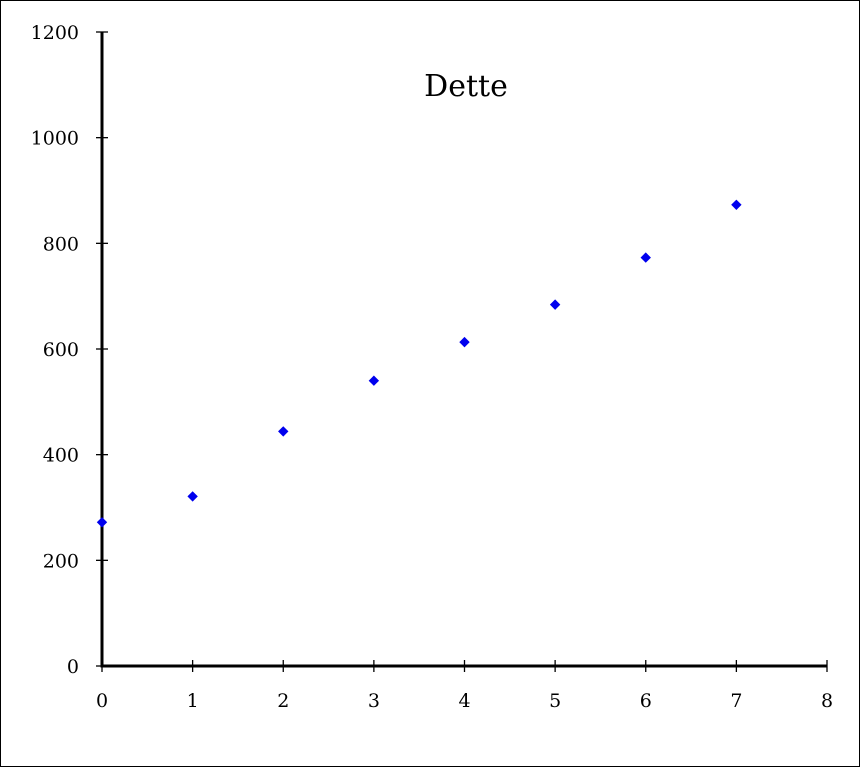 This screenshot has height=767, width=860. What do you see at coordinates (283, 701) in the screenshot?
I see `x-tick-label: 2` at bounding box center [283, 701].